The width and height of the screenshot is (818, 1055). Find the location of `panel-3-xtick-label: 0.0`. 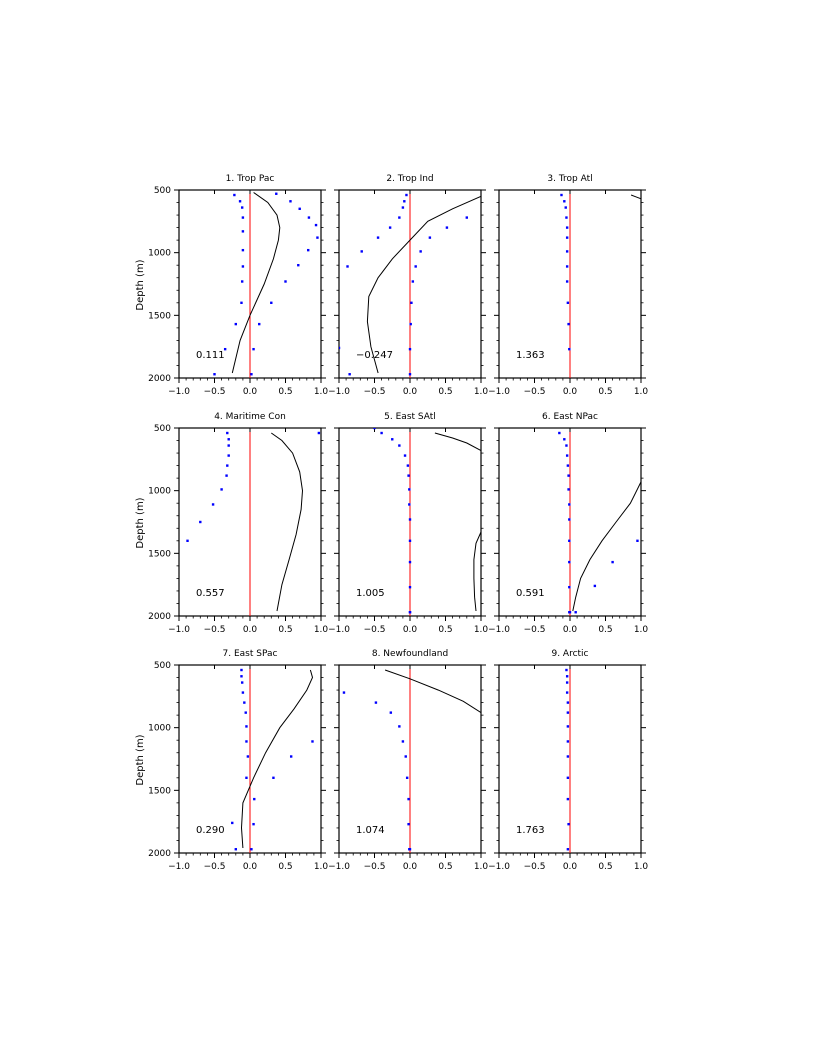

panel-3-xtick-label: 0.0 is located at coordinates (570, 392).